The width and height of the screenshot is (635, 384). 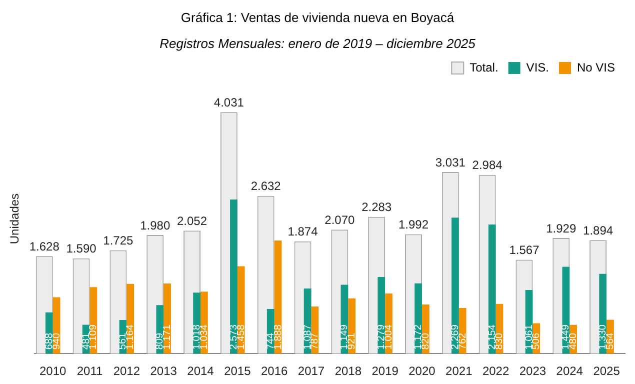 I want to click on x-tick-label: 2016, so click(x=274, y=371).